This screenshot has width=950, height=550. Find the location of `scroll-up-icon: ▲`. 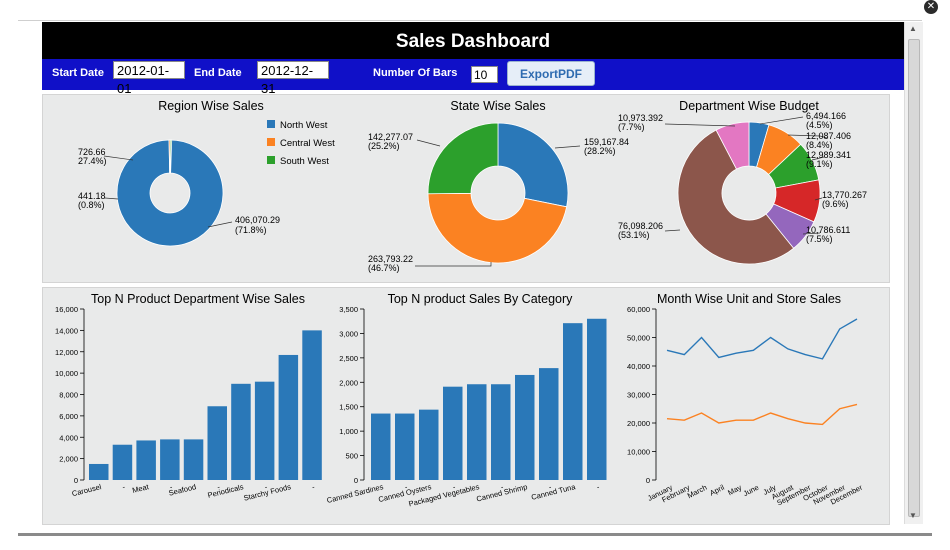

scroll-up-icon: ▲ is located at coordinates (913, 28).